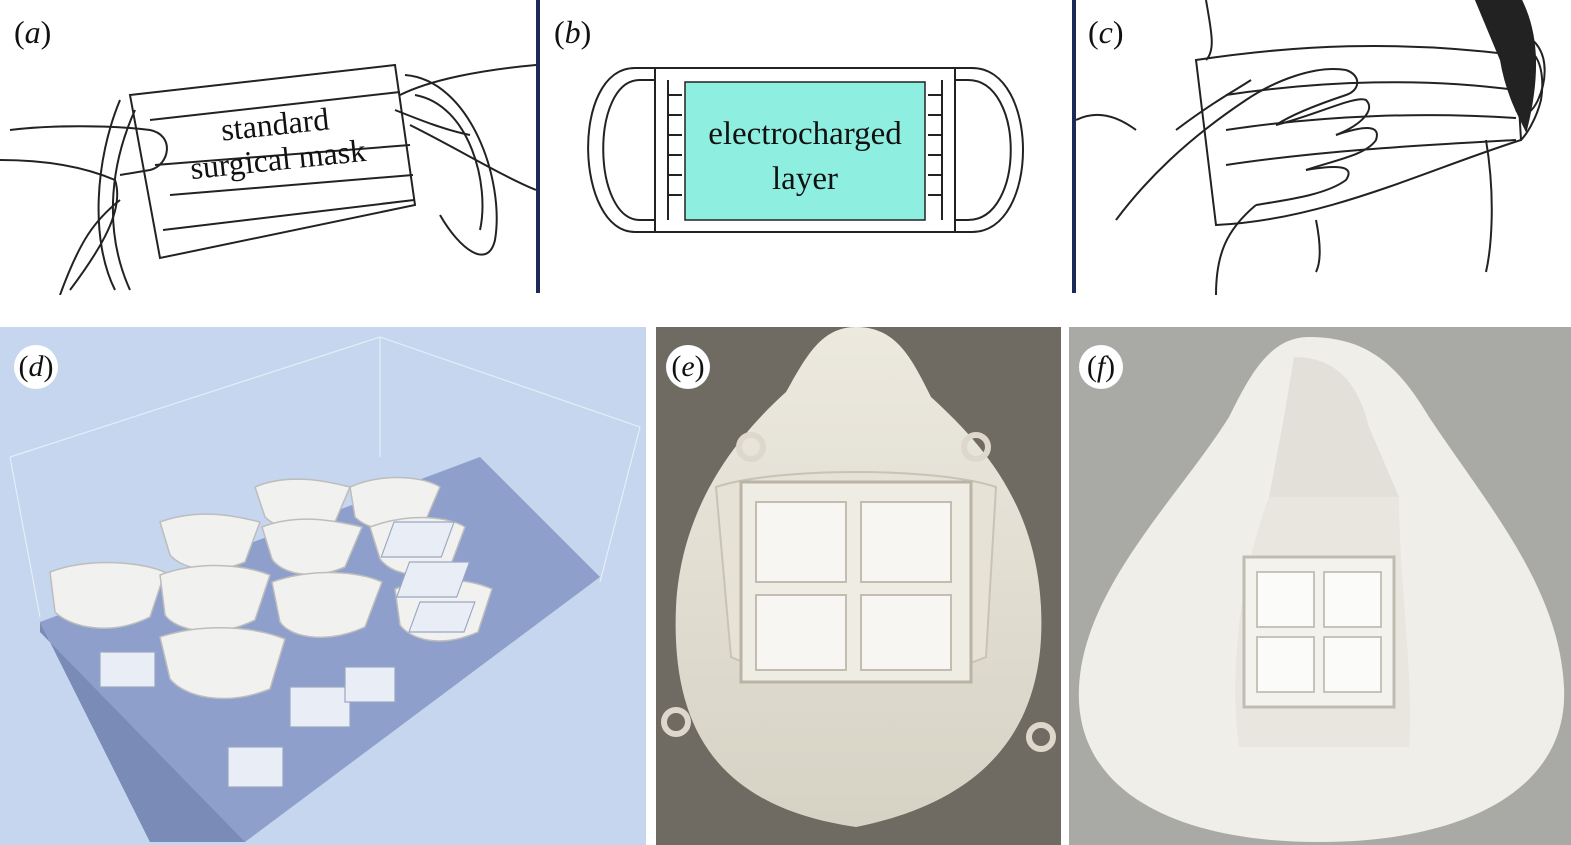  Describe the element at coordinates (36, 367) in the screenshot. I see `panel-d-label: (d)` at that location.